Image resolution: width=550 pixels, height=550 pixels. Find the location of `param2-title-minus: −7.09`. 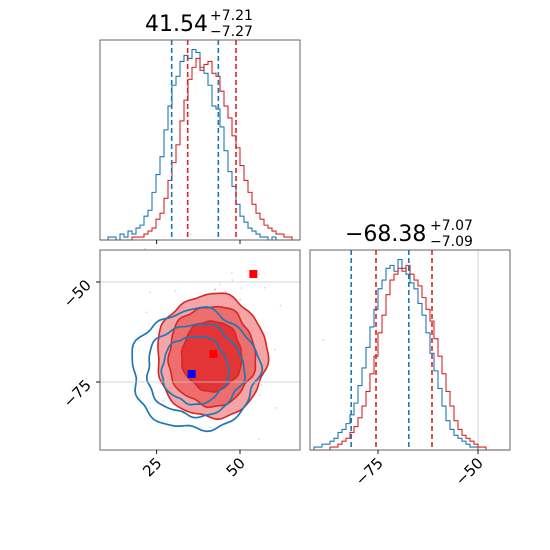

param2-title-minus: −7.09 is located at coordinates (451, 242).